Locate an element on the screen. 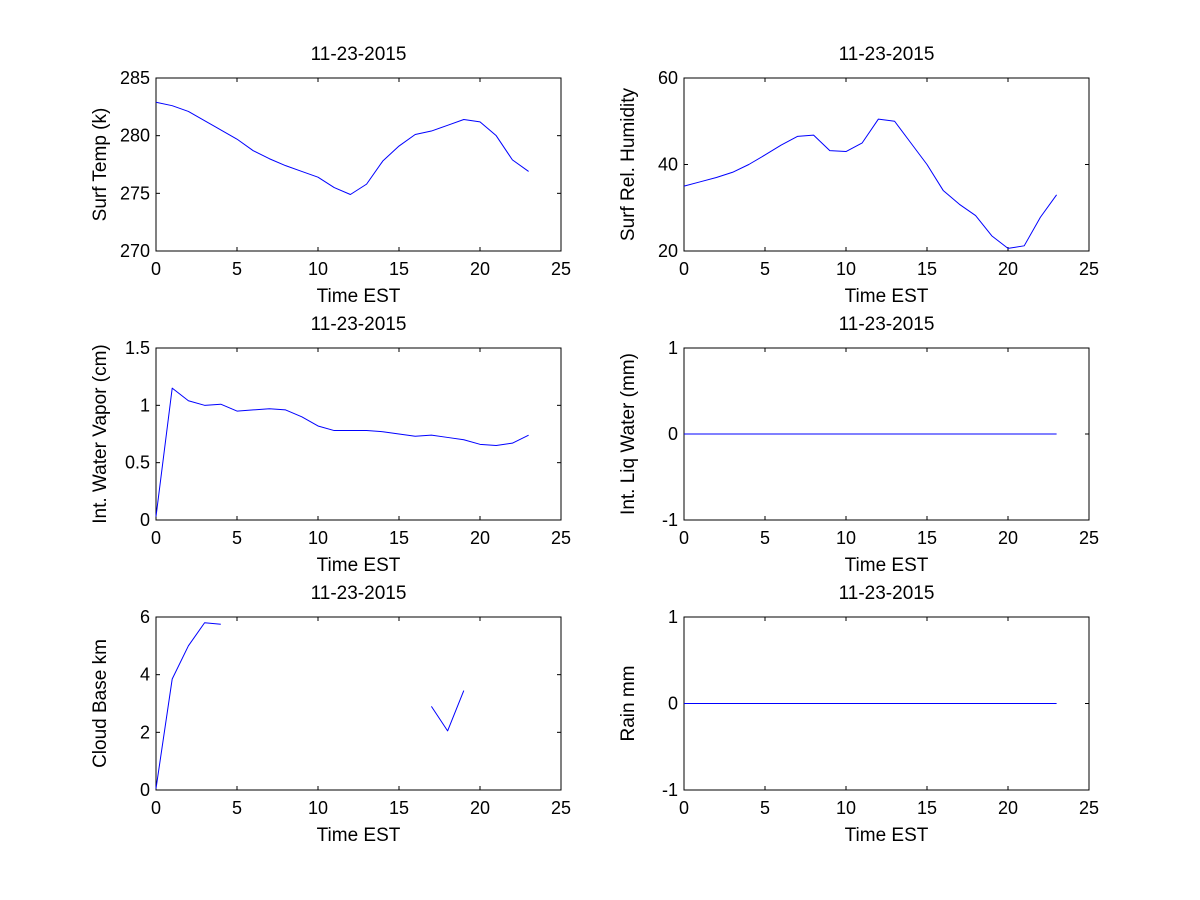 The width and height of the screenshot is (1200, 900). y-axis-label: Rain mm is located at coordinates (628, 703).